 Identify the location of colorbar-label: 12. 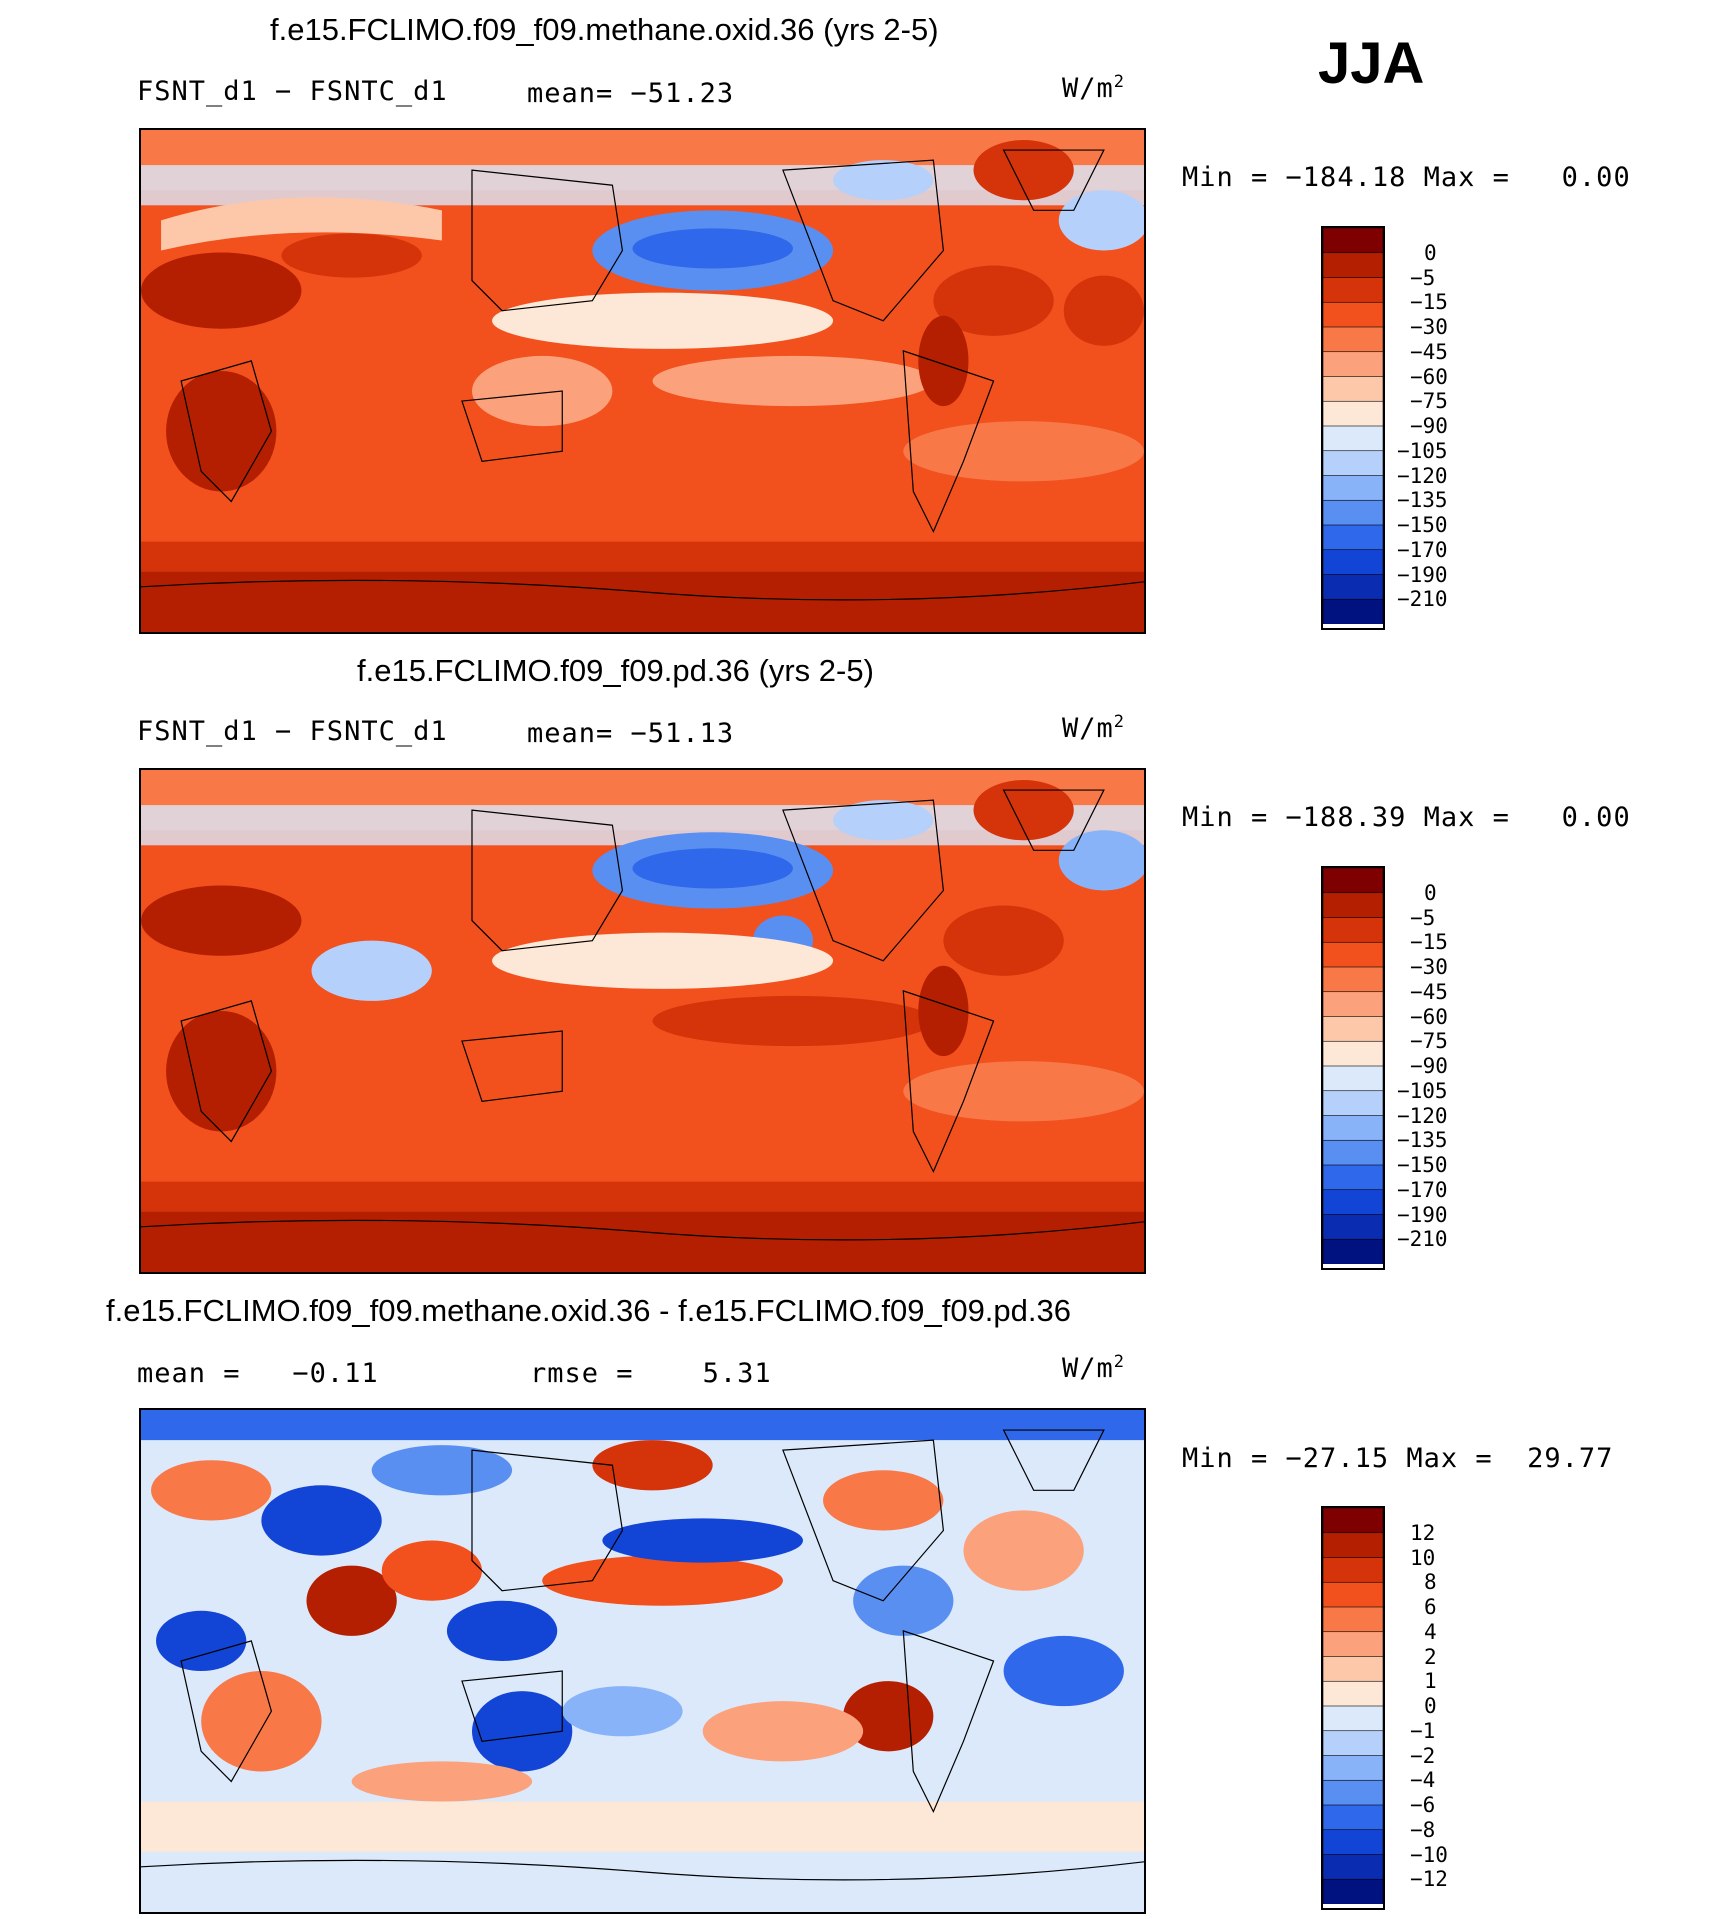
(1423, 1532).